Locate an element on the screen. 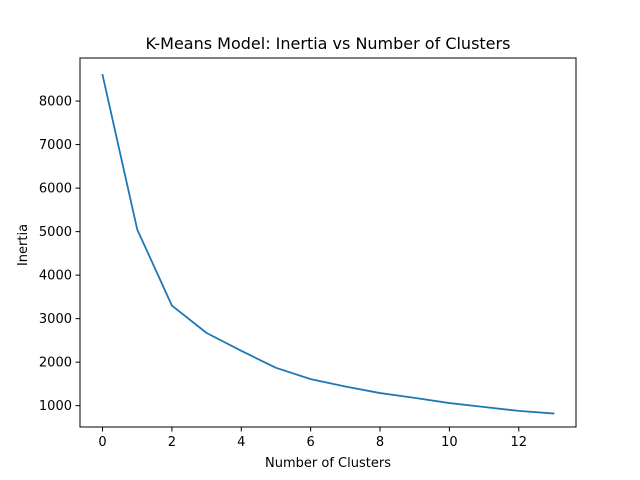 The width and height of the screenshot is (640, 480). y-tick-label: 4000 is located at coordinates (55, 276).